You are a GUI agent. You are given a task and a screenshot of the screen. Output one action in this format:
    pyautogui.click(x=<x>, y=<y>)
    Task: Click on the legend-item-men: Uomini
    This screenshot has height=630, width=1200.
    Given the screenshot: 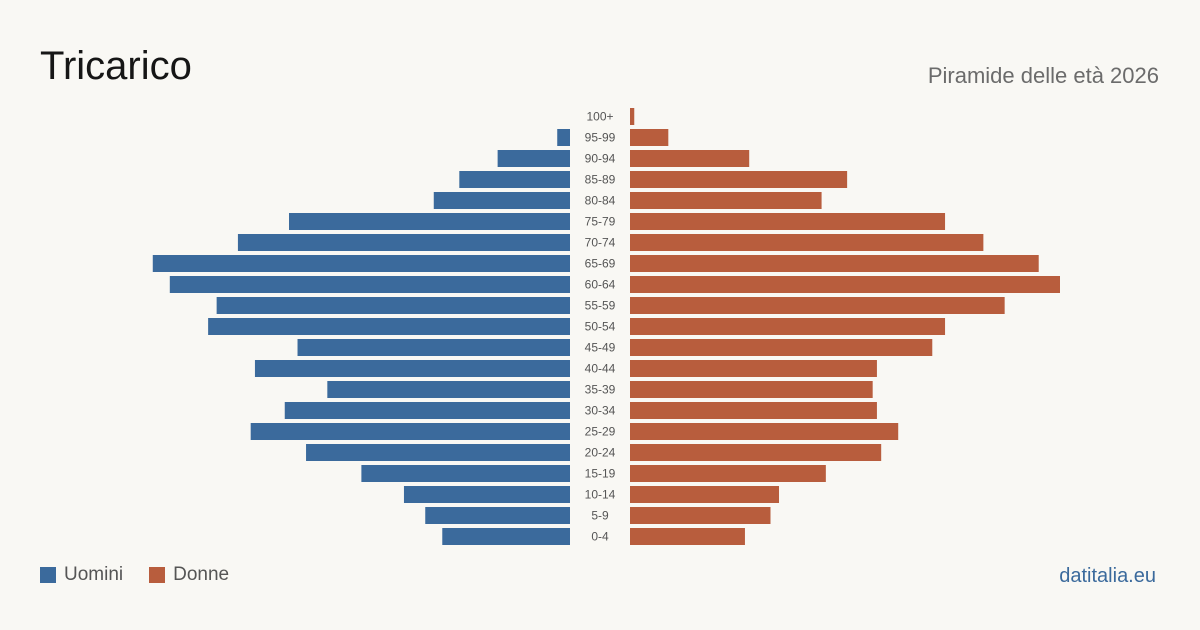 What is the action you would take?
    pyautogui.click(x=81, y=575)
    